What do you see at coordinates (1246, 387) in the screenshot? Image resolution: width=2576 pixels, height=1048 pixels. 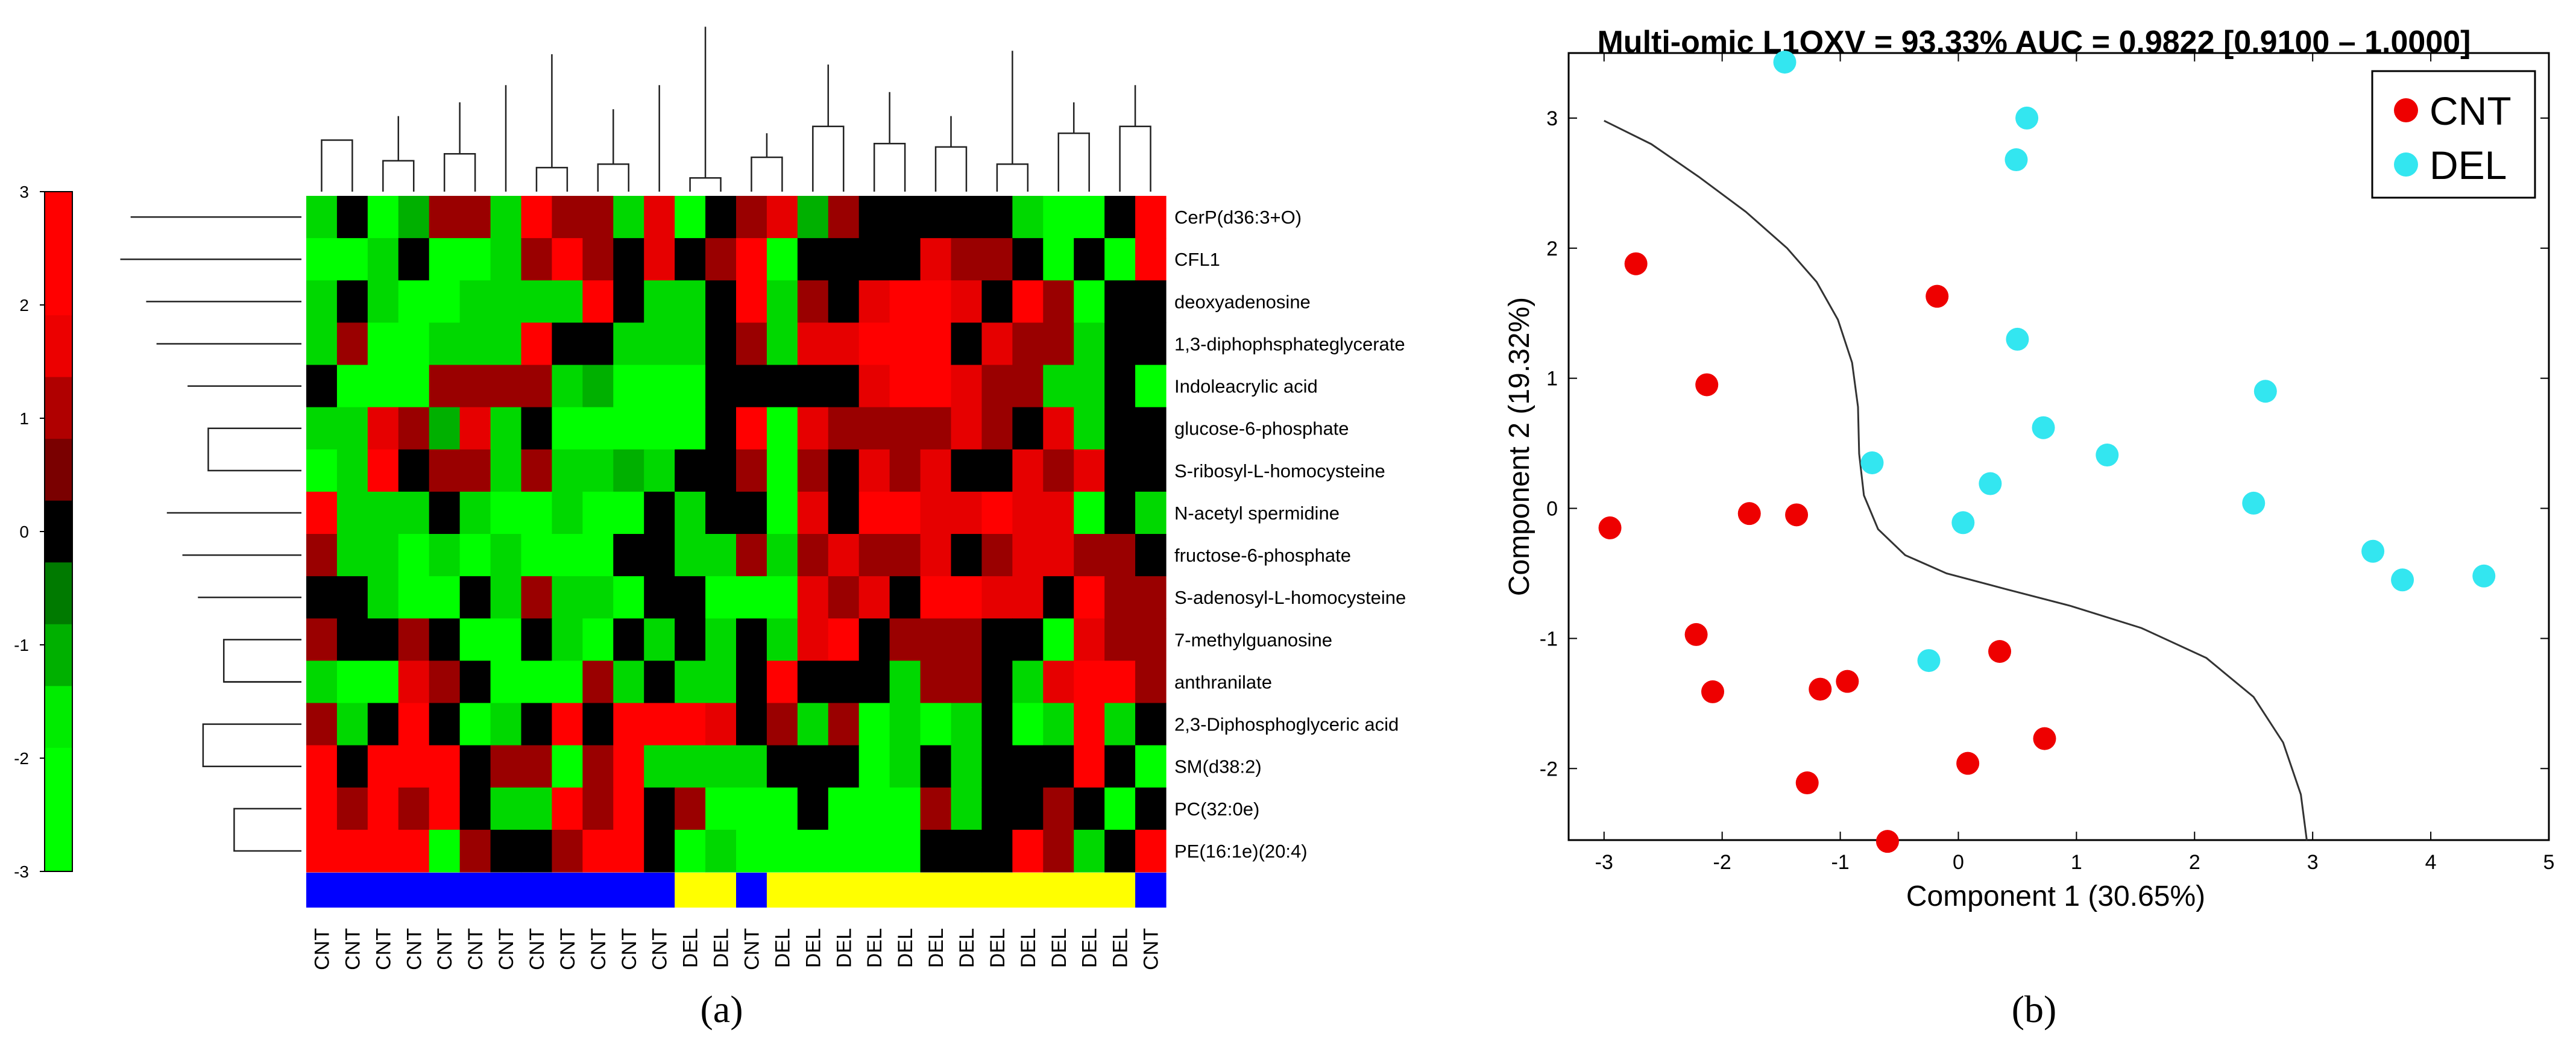 I see `row-label: Indoleacrylic acid` at bounding box center [1246, 387].